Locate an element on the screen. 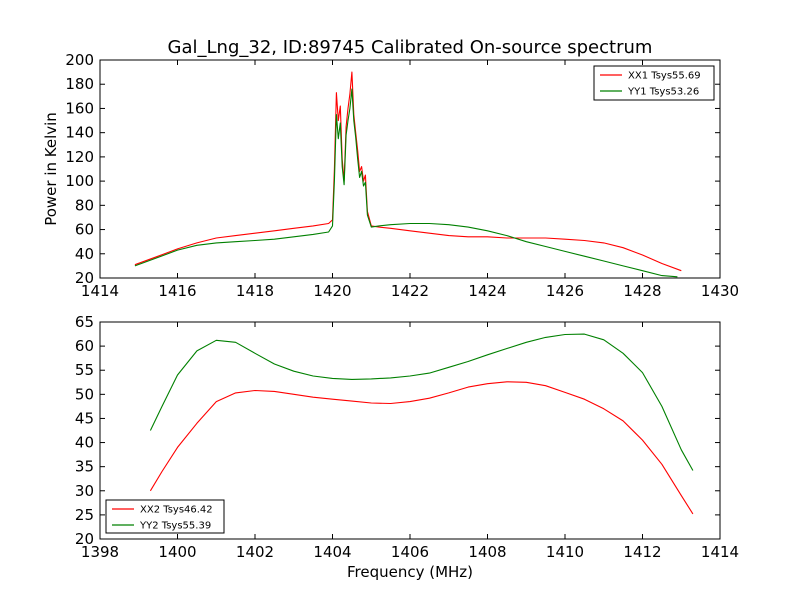  x-tick-label: 1430 is located at coordinates (720, 291).